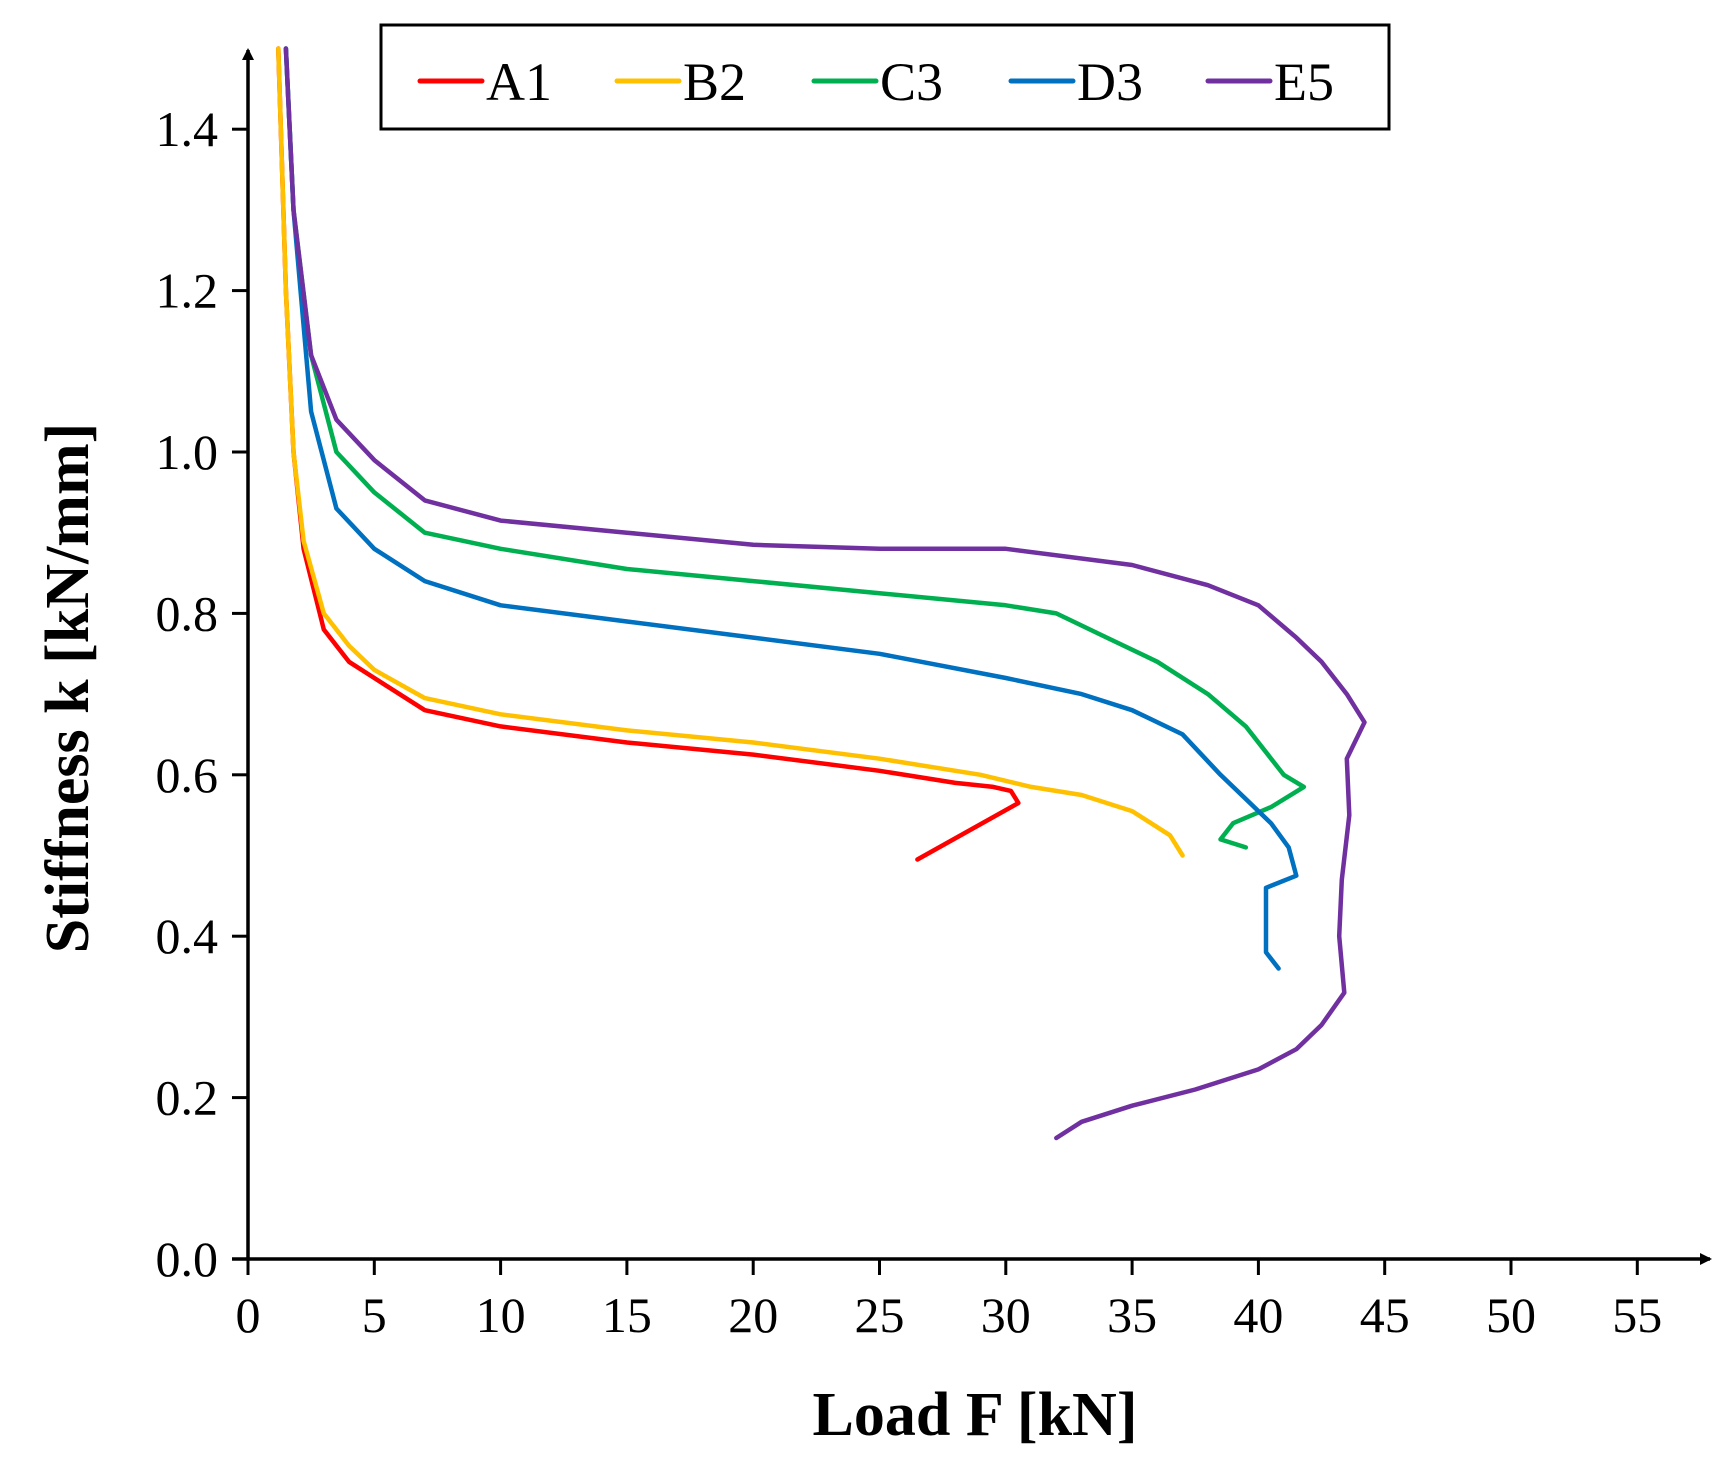 The image size is (1731, 1468). Describe the element at coordinates (1637, 1315) in the screenshot. I see `x-tick-label: 55` at that location.